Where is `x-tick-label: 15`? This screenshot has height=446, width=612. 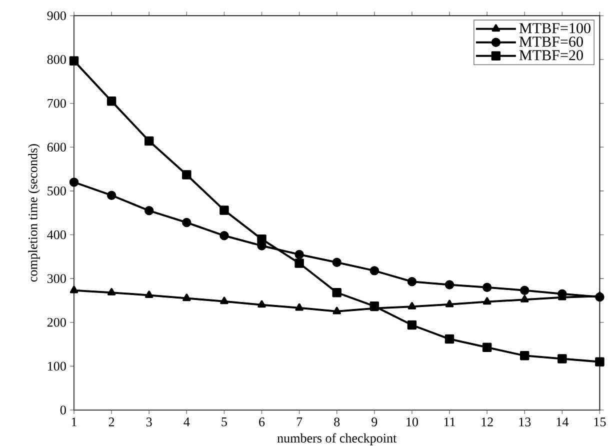
x-tick-label: 15 is located at coordinates (600, 422).